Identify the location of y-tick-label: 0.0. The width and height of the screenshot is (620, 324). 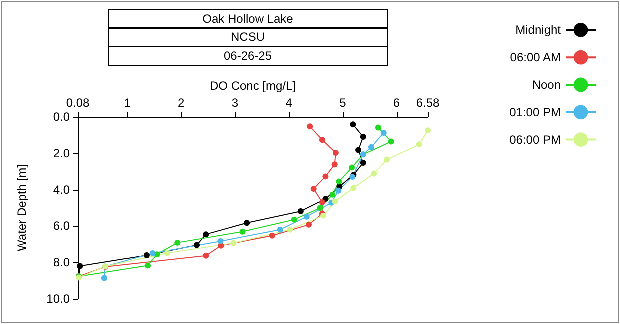
(61, 117).